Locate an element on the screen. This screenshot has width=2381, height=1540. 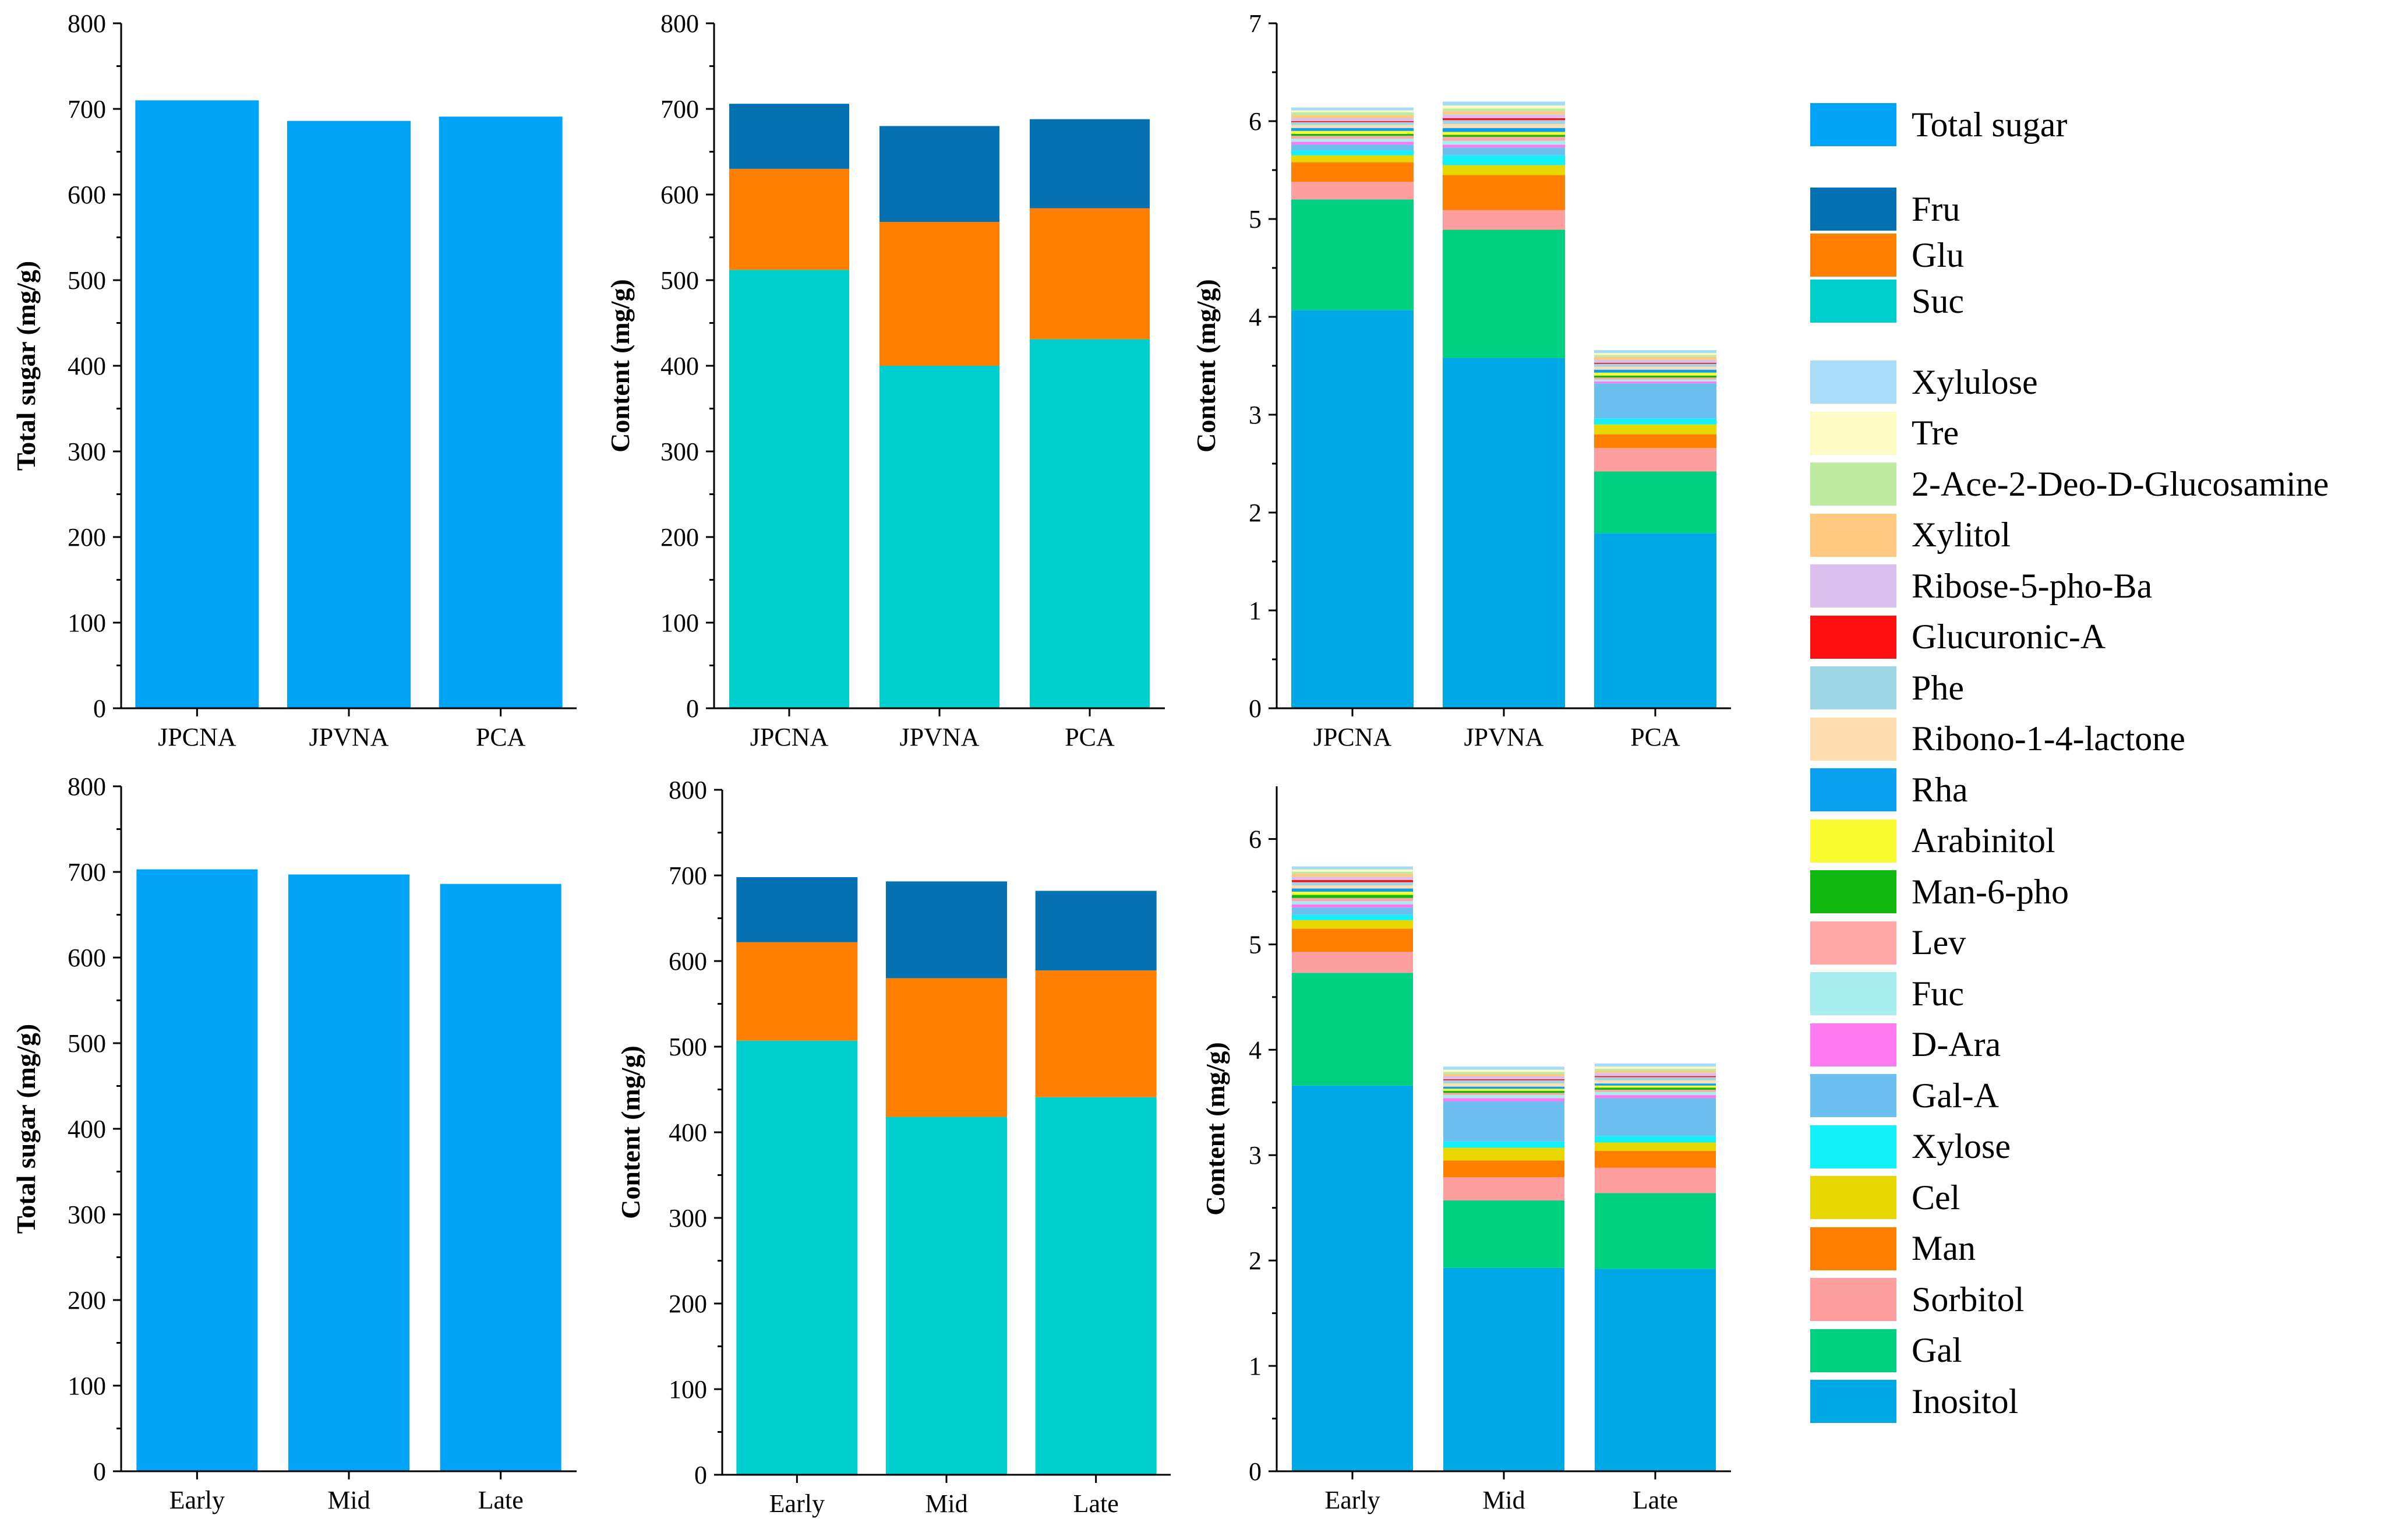
bar-ribose-5-pho-ba-pca is located at coordinates (1655, 361).